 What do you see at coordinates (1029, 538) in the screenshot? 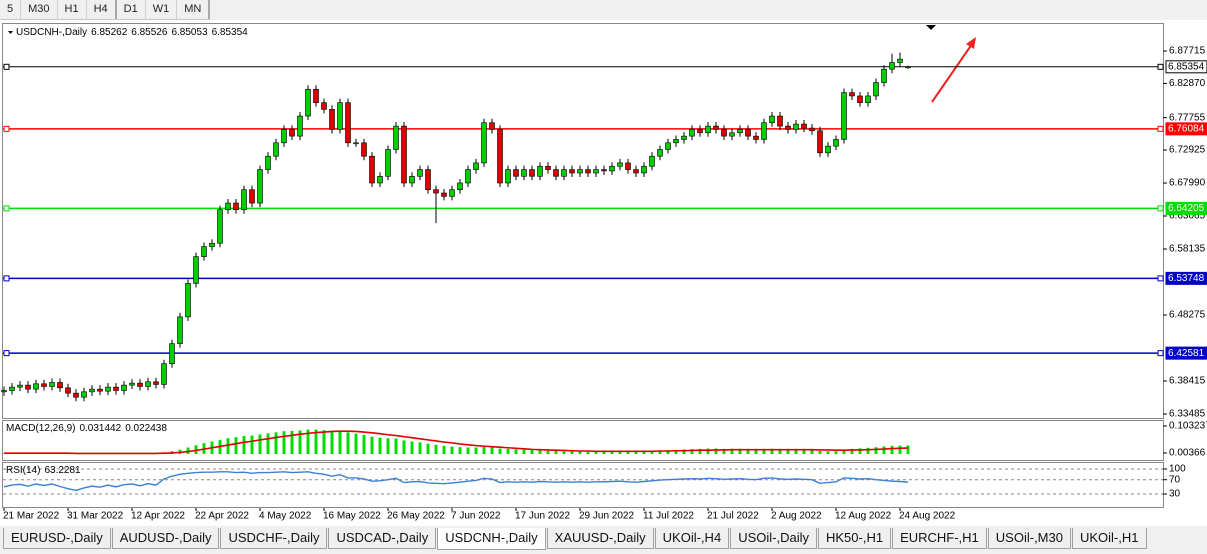
I see `chart-tab: USOil-,M30` at bounding box center [1029, 538].